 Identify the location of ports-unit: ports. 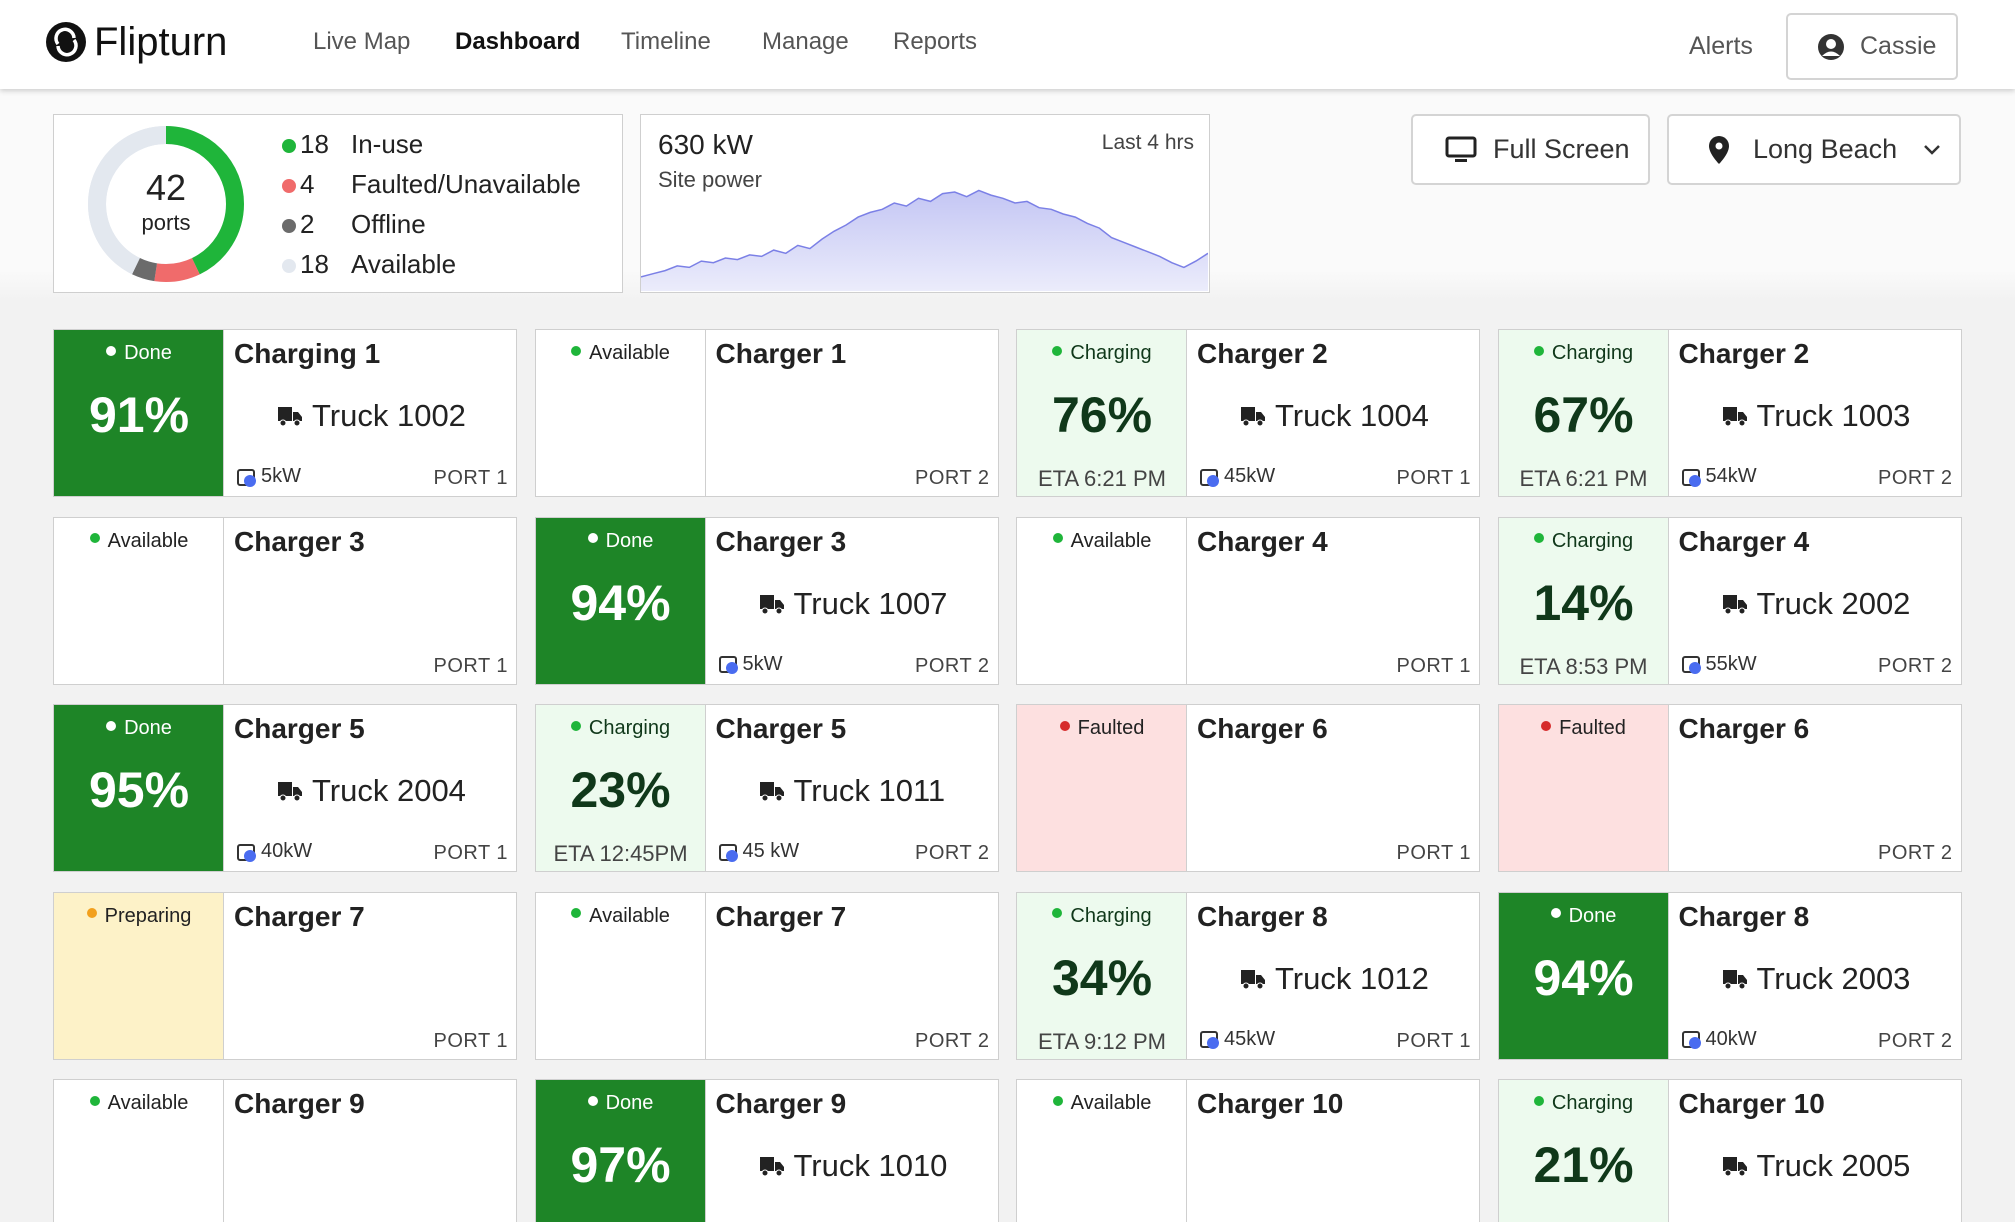
(166, 222).